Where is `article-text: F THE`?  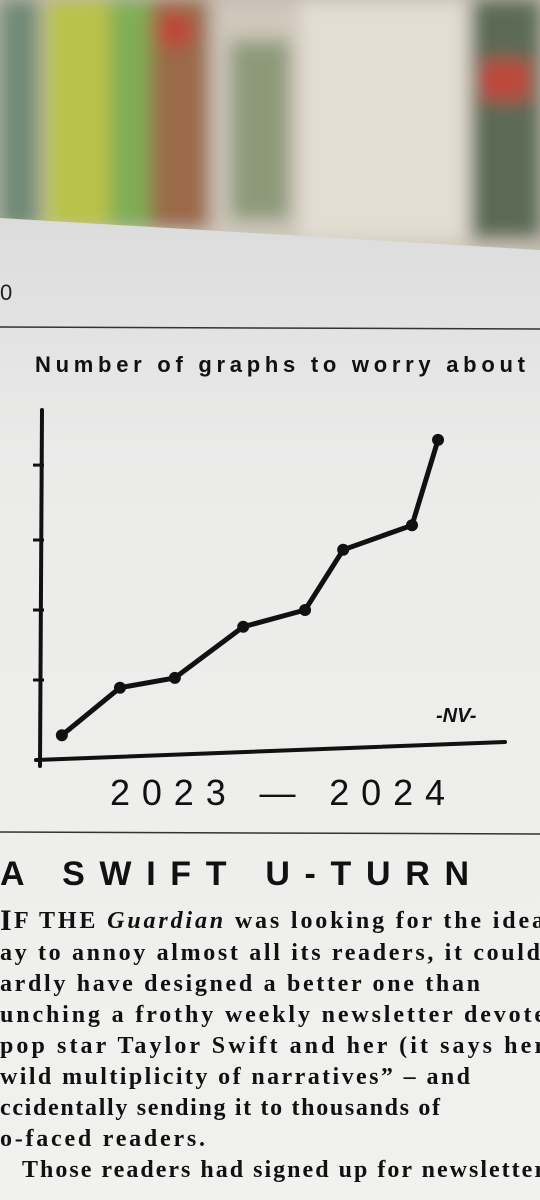 article-text: F THE is located at coordinates (59, 921).